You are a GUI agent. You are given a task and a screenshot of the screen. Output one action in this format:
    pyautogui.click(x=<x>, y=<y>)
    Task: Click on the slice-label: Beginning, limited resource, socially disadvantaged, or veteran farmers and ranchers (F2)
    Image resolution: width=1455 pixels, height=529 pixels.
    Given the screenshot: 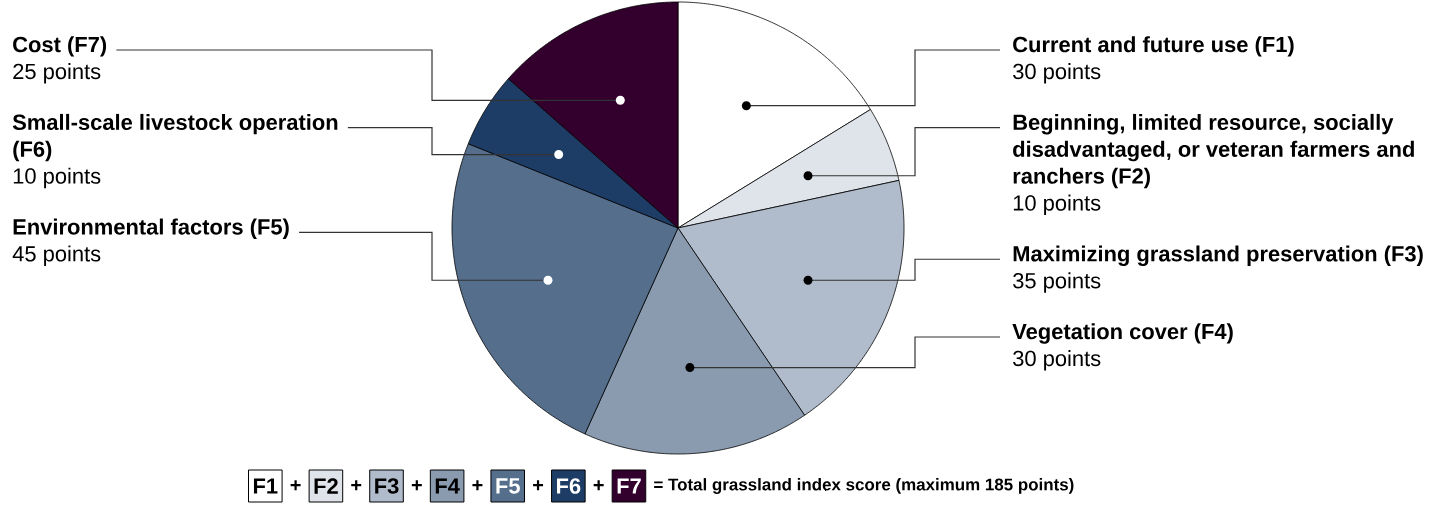 What is the action you would take?
    pyautogui.click(x=1213, y=151)
    